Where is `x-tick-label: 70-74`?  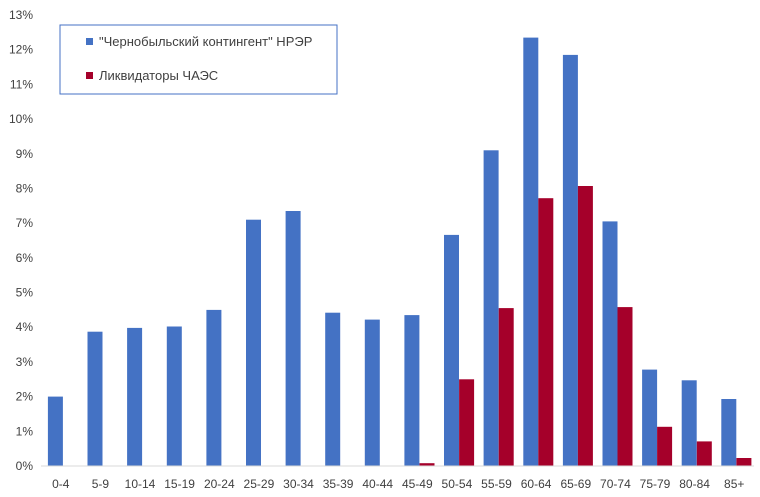 x-tick-label: 70-74 is located at coordinates (615, 484).